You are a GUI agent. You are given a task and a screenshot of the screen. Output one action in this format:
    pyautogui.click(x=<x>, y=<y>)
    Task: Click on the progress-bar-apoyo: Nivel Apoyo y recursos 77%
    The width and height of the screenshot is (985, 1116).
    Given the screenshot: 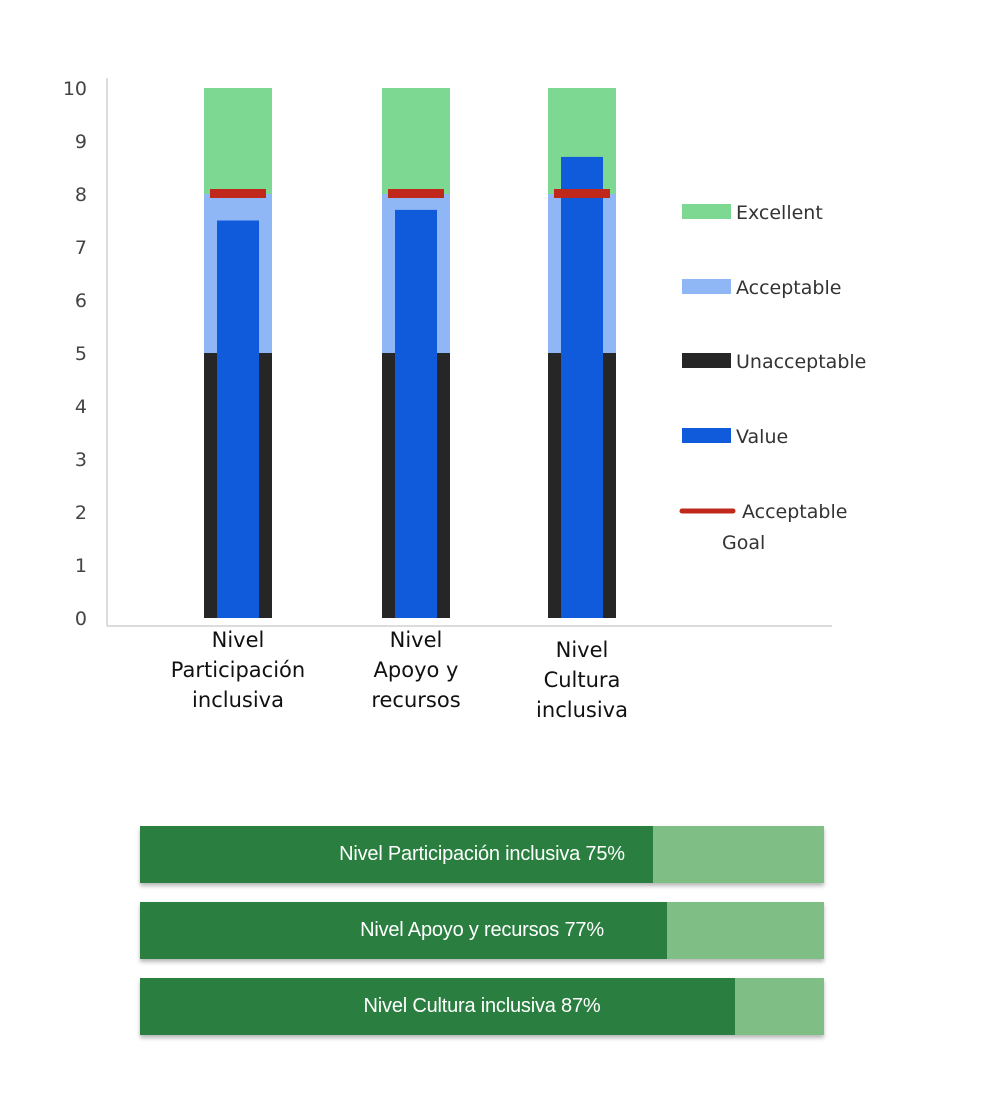 What is the action you would take?
    pyautogui.click(x=482, y=930)
    